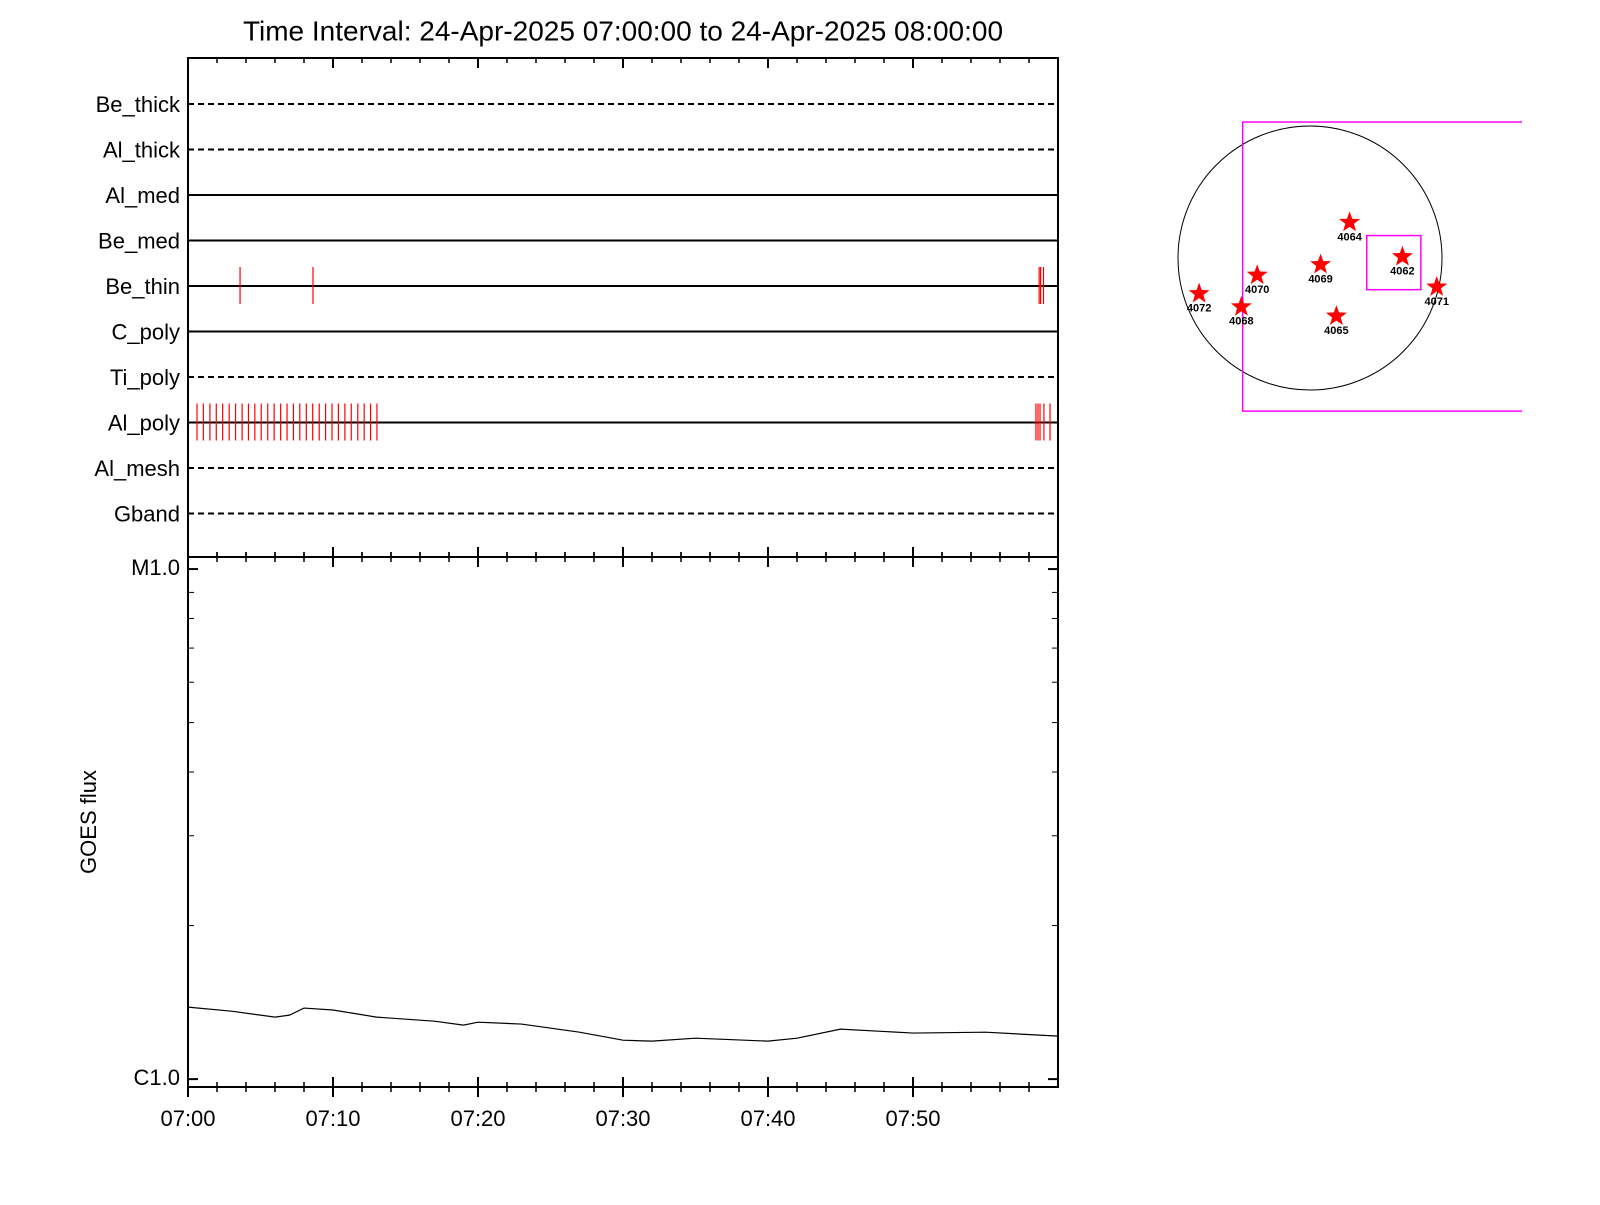 Image resolution: width=1600 pixels, height=1205 pixels. I want to click on channel-label: Al_poly, so click(144, 422).